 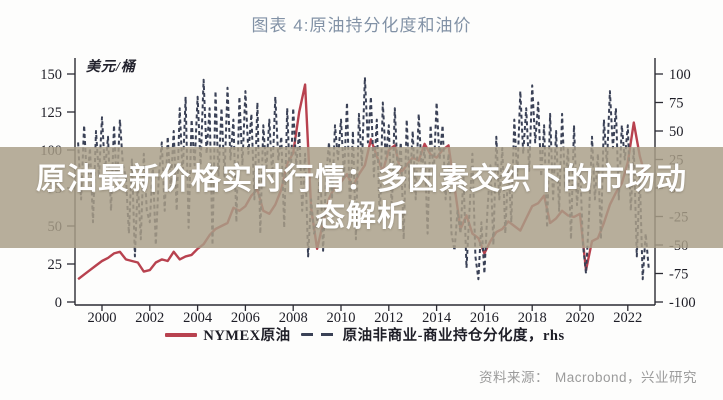 I want to click on dashed-line-swatch-icon, so click(x=318, y=334).